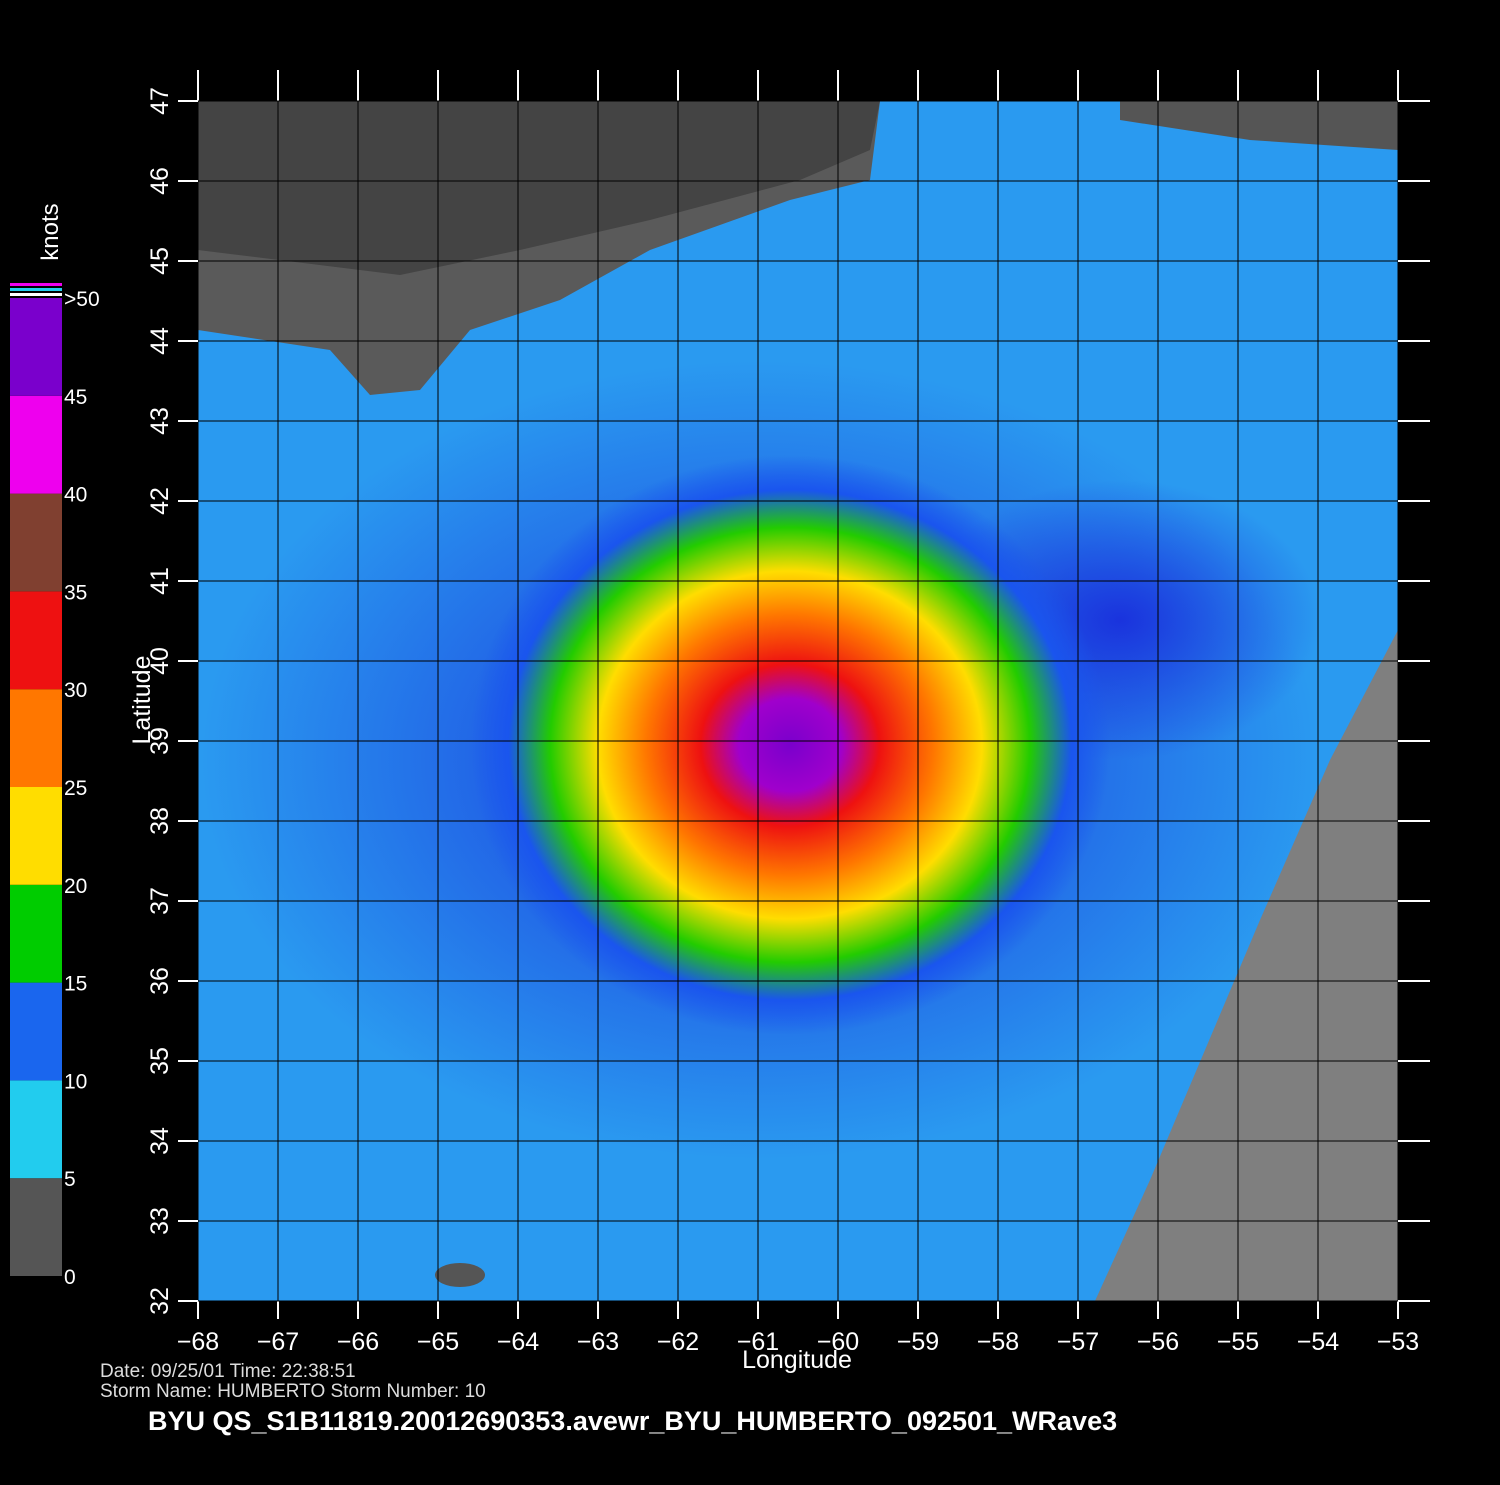  I want to click on y-axis-label: Latitude, so click(142, 700).